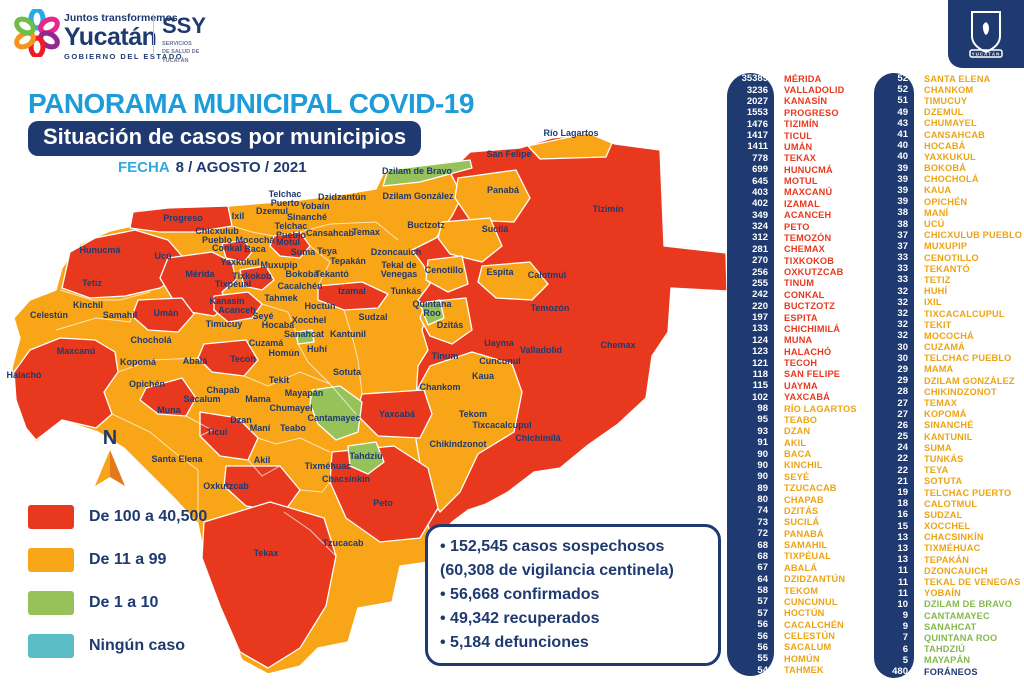  What do you see at coordinates (226, 486) in the screenshot?
I see `map-label: Oxkutzcab` at bounding box center [226, 486].